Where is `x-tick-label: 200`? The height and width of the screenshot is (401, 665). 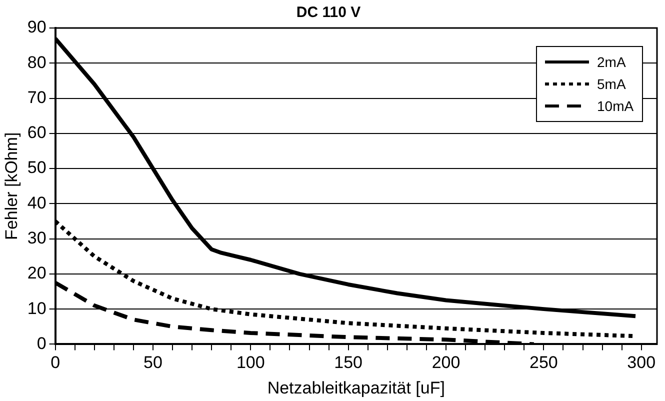 x-tick-label: 200 is located at coordinates (446, 362).